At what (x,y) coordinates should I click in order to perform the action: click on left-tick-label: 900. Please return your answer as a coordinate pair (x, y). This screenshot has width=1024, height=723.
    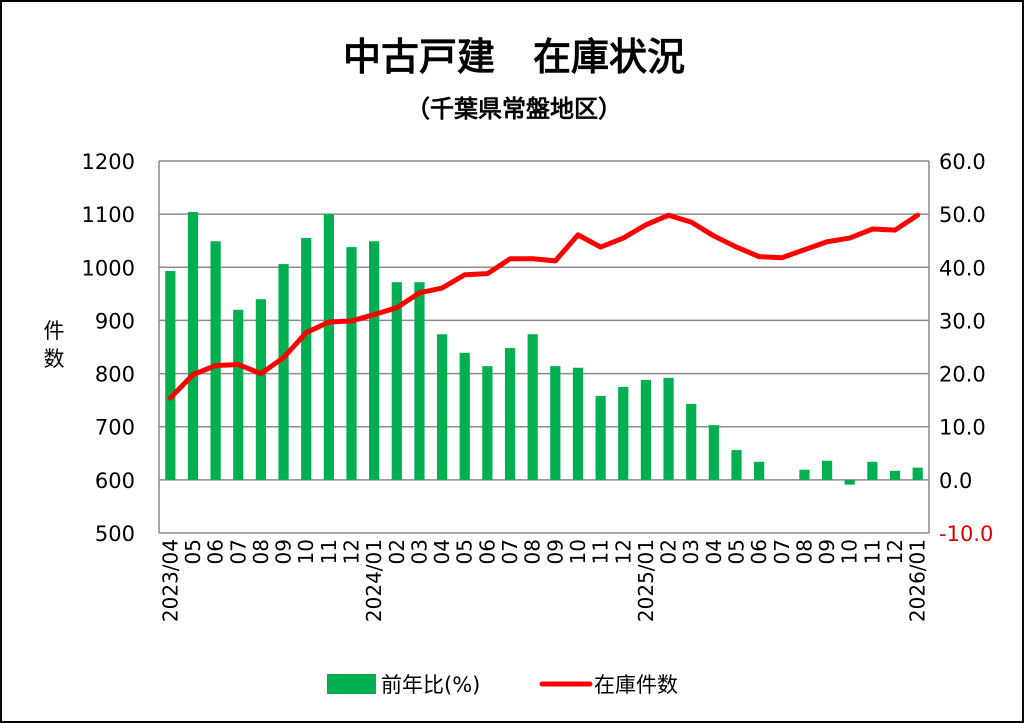
    Looking at the image, I should click on (115, 321).